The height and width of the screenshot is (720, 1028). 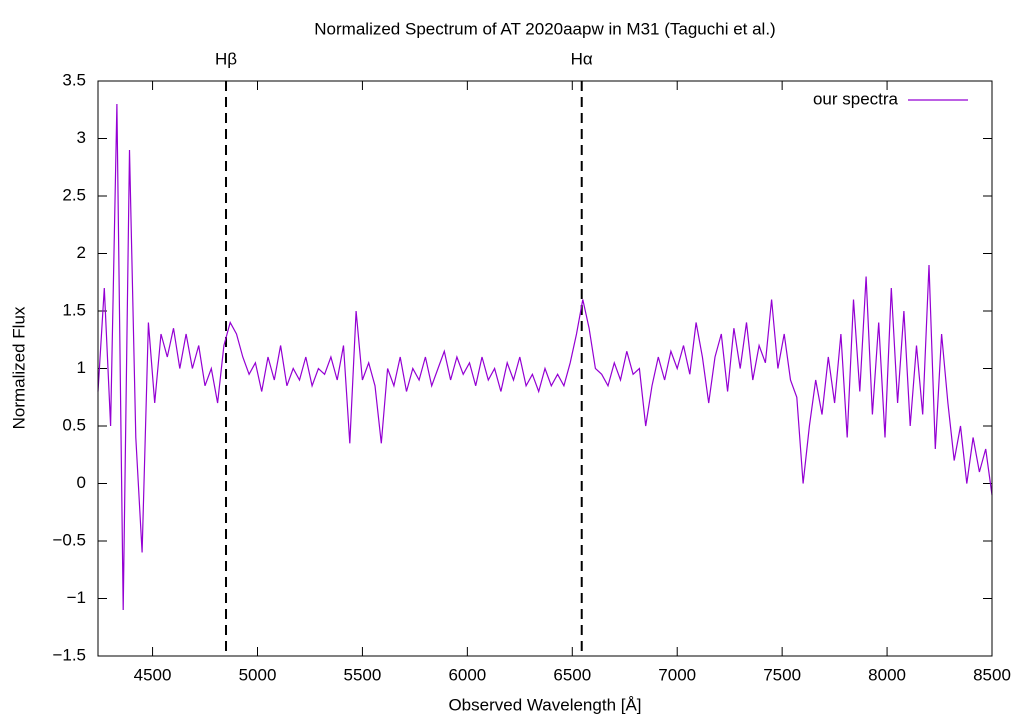 I want to click on x-tick-label: 6500, so click(x=572, y=674).